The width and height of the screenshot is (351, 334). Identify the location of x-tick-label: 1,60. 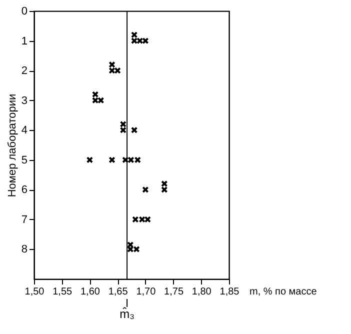
(90, 292).